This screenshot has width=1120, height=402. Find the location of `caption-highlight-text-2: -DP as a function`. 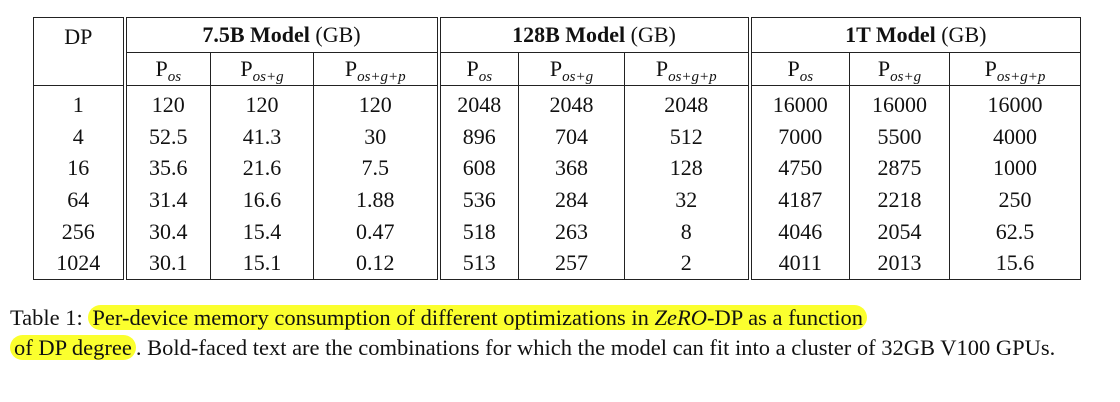

caption-highlight-text-2: -DP as a function is located at coordinates (785, 317).